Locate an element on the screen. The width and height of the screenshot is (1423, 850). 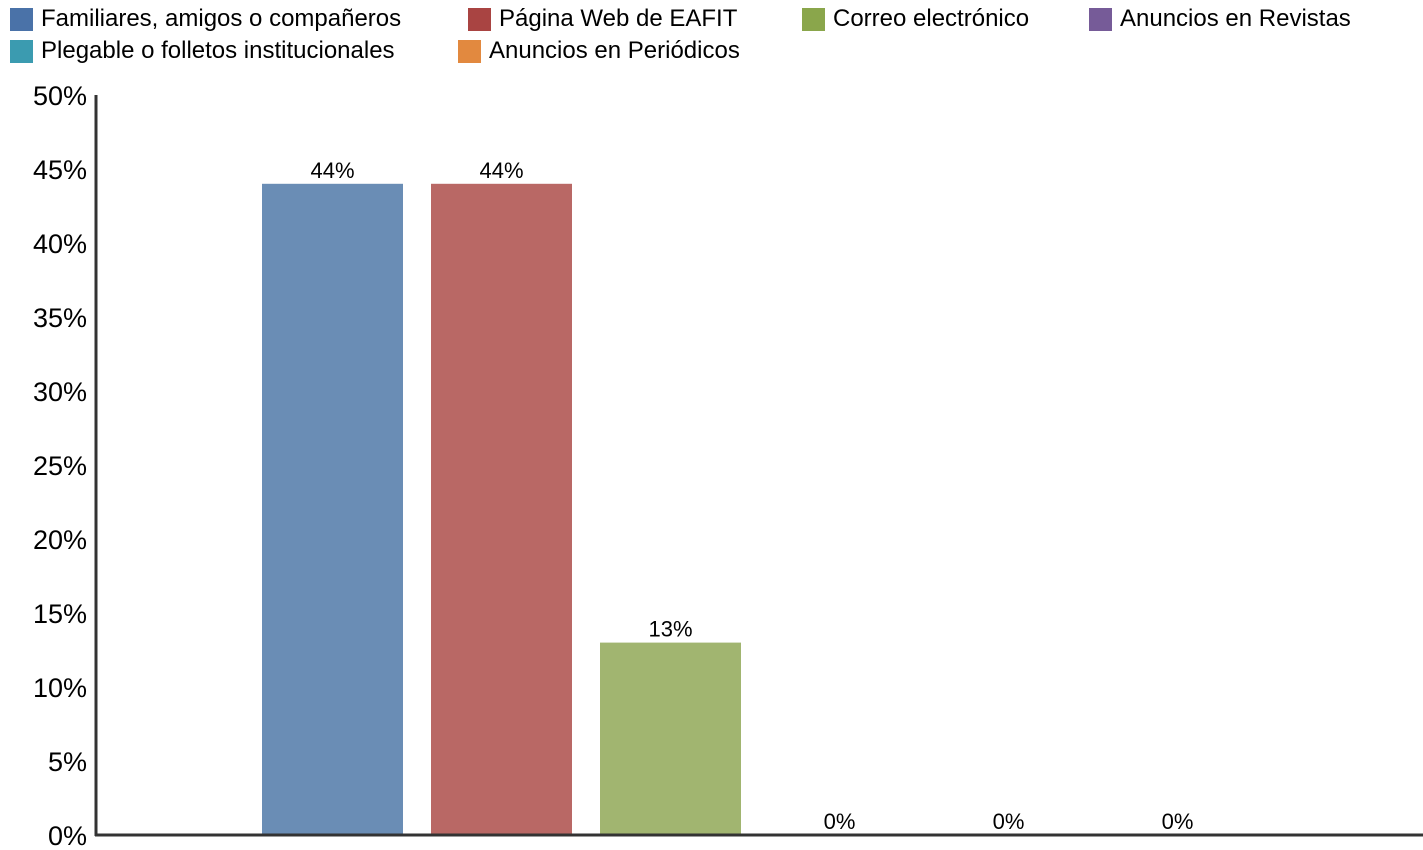
legend-item-pagina-web: Página Web de EAFIT is located at coordinates (602, 19).